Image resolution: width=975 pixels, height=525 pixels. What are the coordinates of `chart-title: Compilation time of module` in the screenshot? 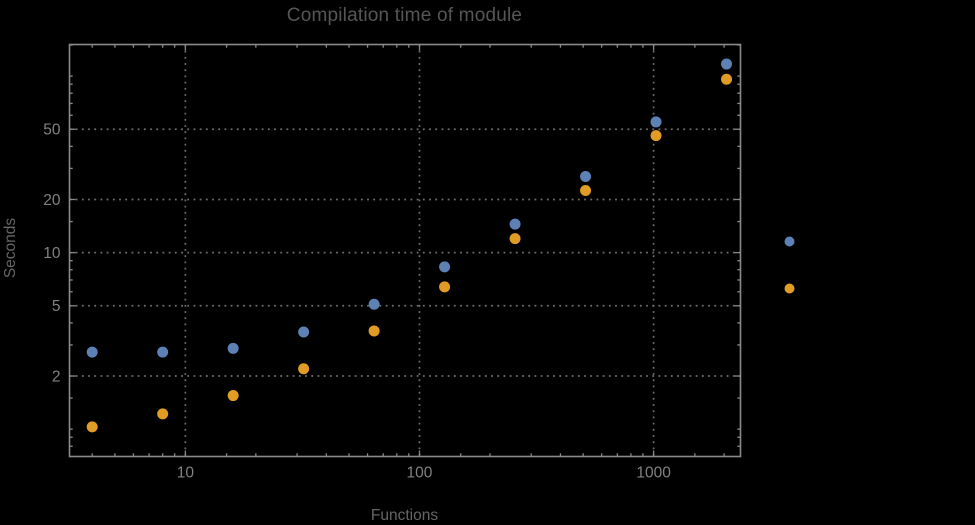 It's located at (404, 15).